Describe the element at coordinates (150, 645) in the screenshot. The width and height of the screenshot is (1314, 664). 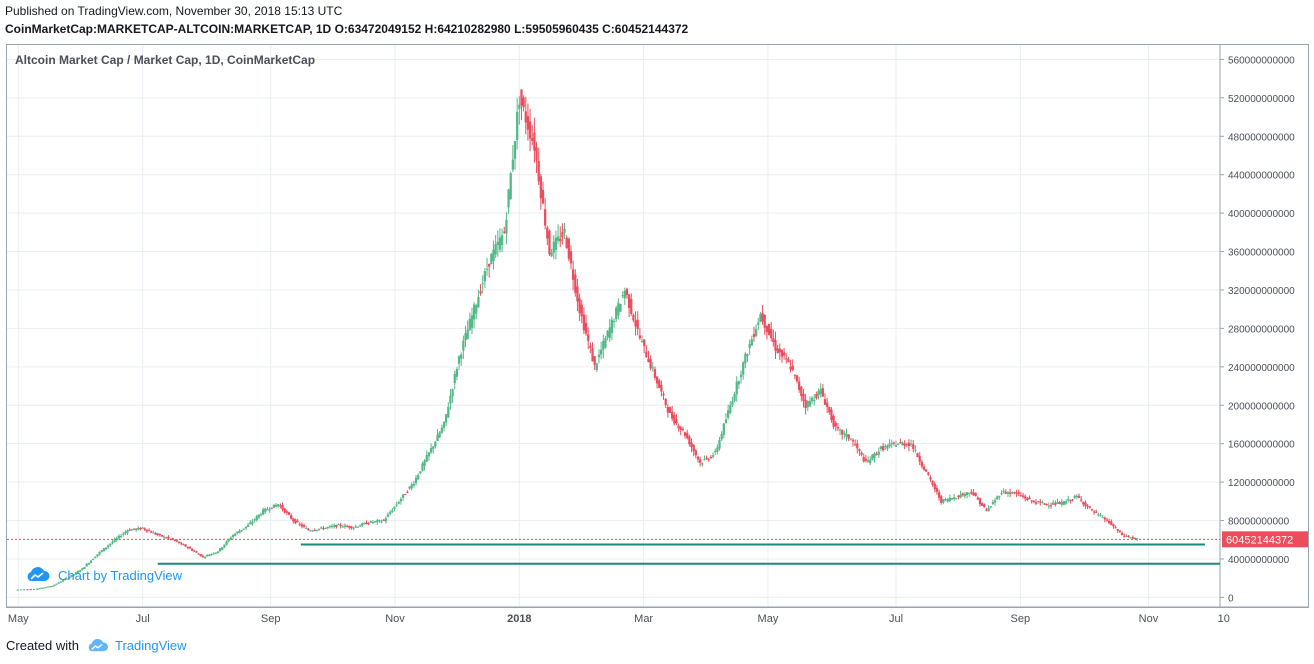
I see `footer-brand: TradingView` at that location.